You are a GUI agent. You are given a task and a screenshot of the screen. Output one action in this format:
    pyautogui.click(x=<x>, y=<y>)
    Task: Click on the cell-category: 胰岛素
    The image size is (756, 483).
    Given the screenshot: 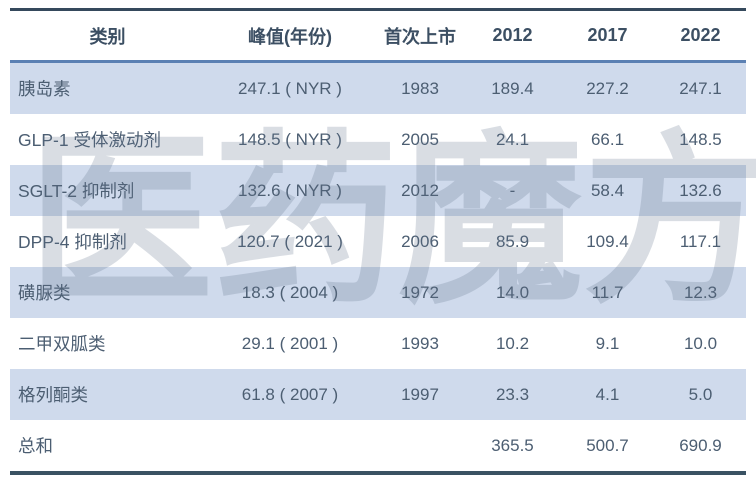 What is the action you would take?
    pyautogui.click(x=44, y=89)
    